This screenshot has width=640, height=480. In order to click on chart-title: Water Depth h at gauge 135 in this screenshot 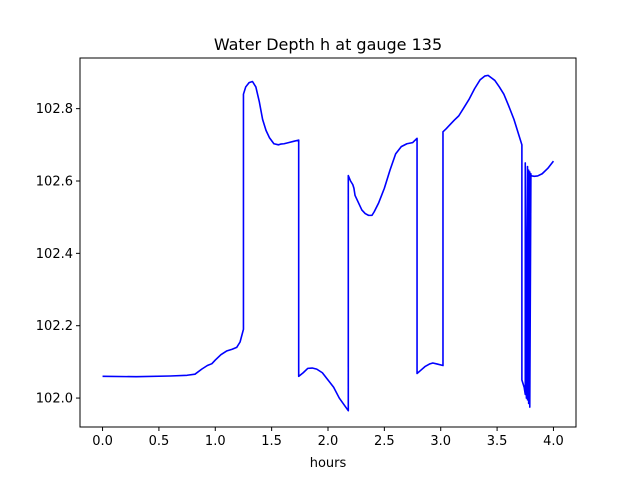, I will do `click(328, 44)`.